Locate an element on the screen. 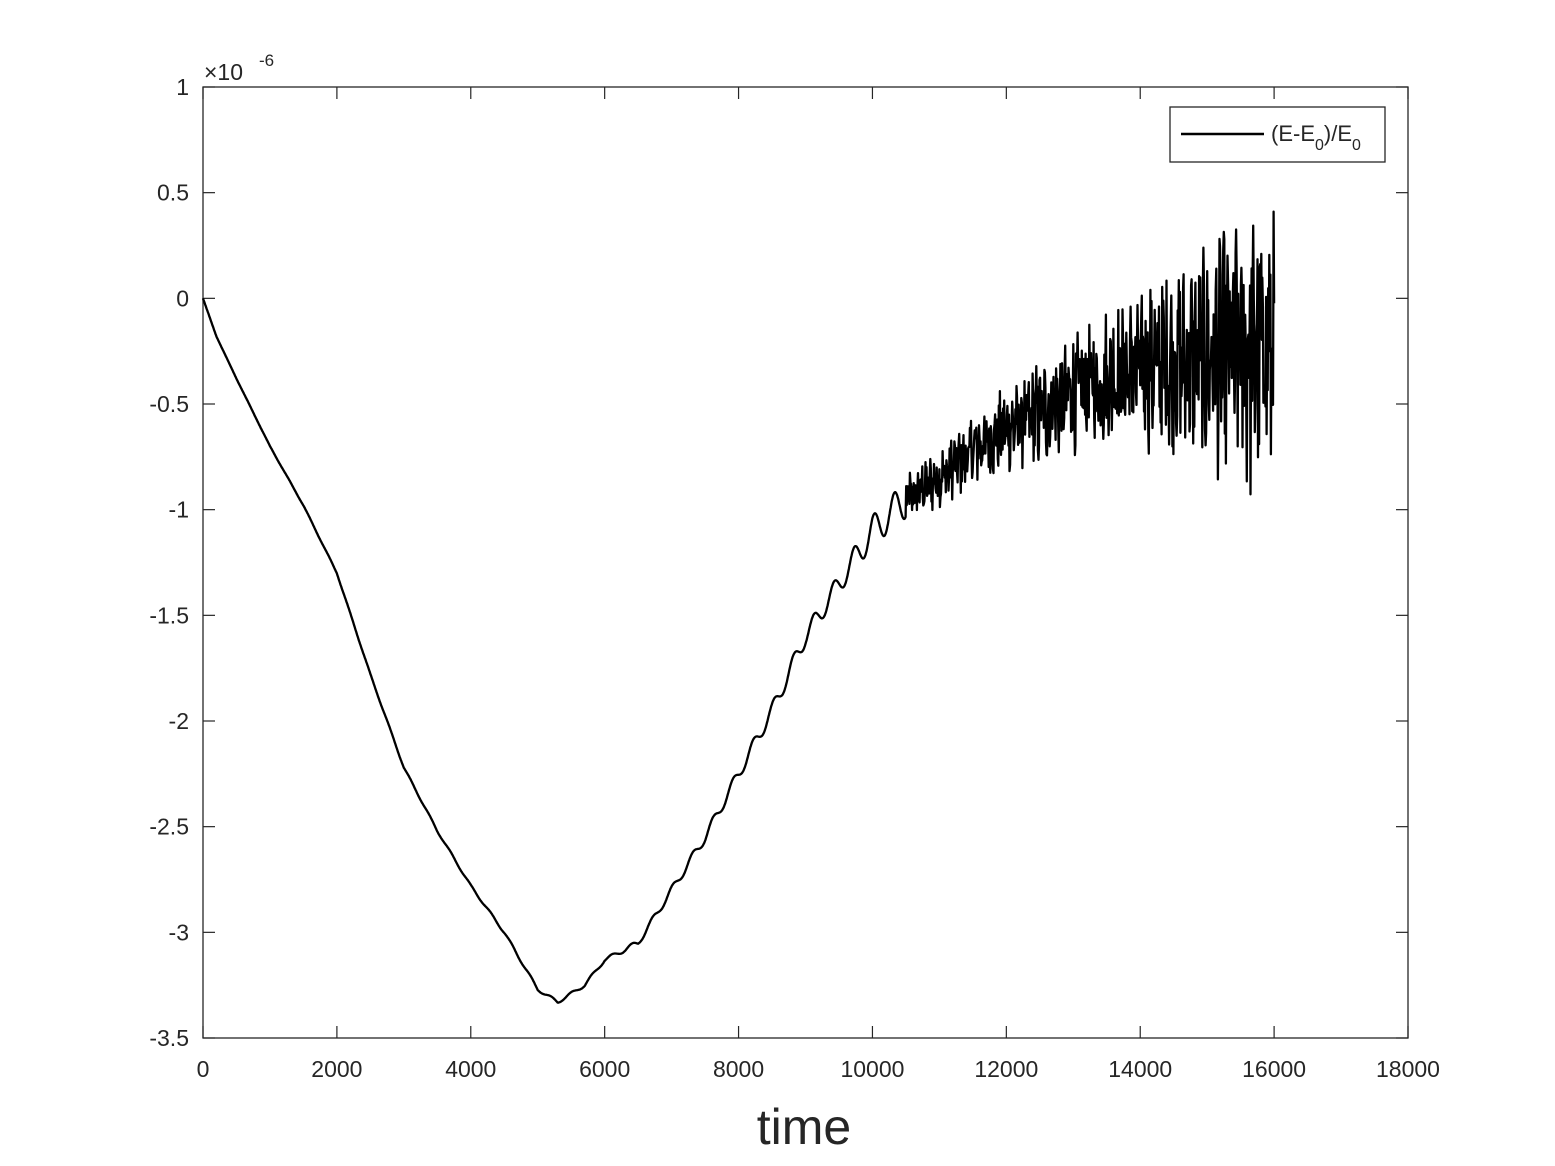 The width and height of the screenshot is (1555, 1166). y-tick-label: -2 is located at coordinates (179, 721).